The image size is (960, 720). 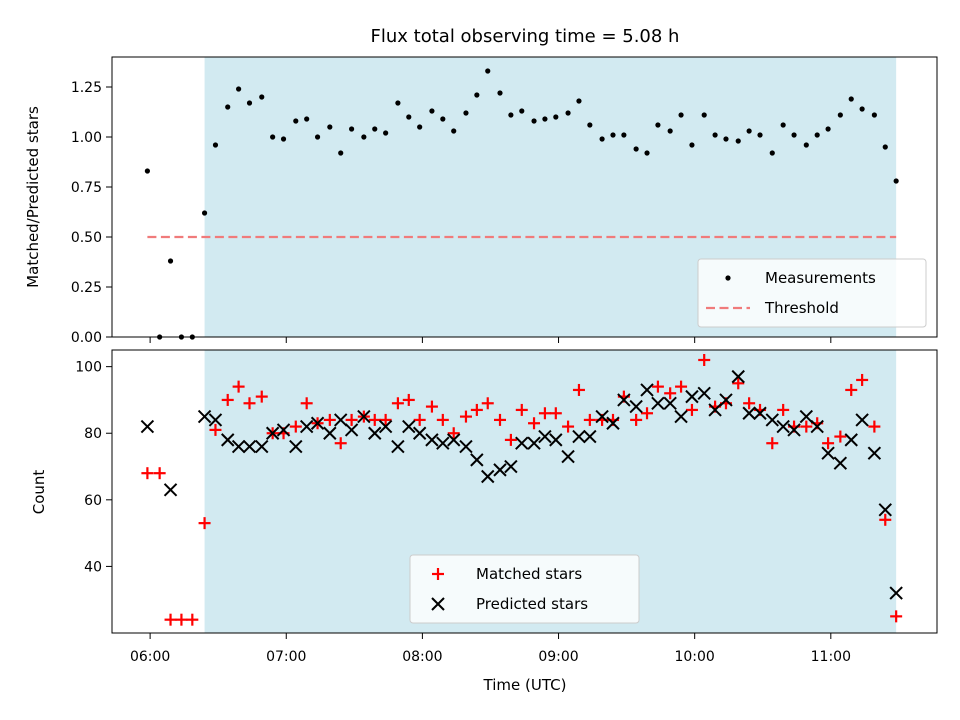 I want to click on legend-measurements-marker, so click(x=728, y=278).